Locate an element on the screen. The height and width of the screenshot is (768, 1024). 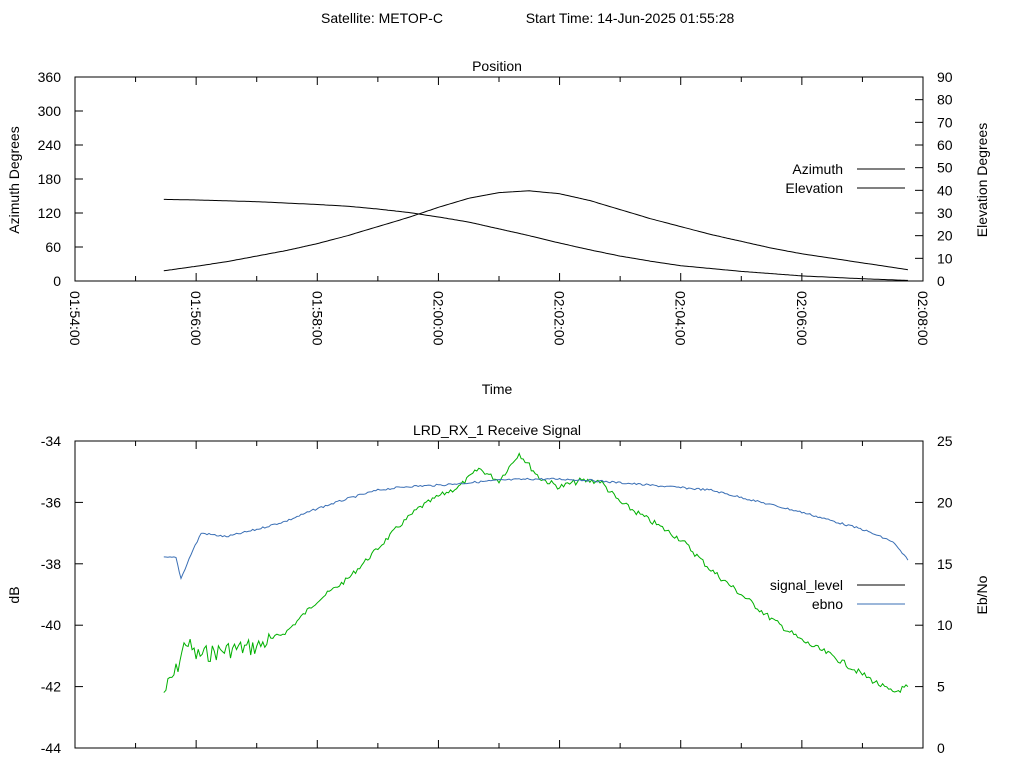
y-tick-label: 120 is located at coordinates (50, 213).